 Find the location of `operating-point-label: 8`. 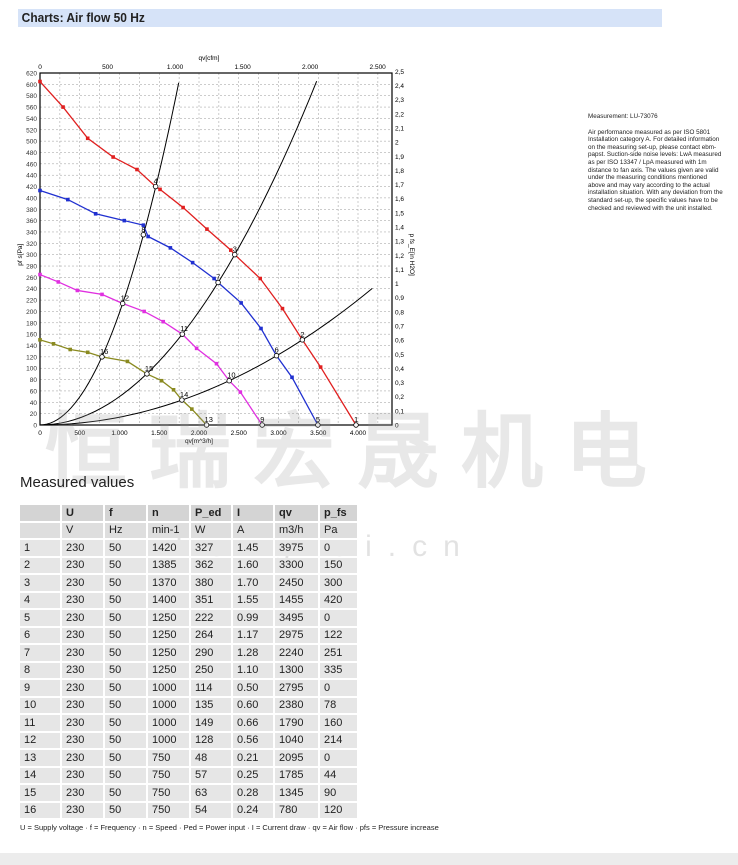

operating-point-label: 8 is located at coordinates (143, 229).